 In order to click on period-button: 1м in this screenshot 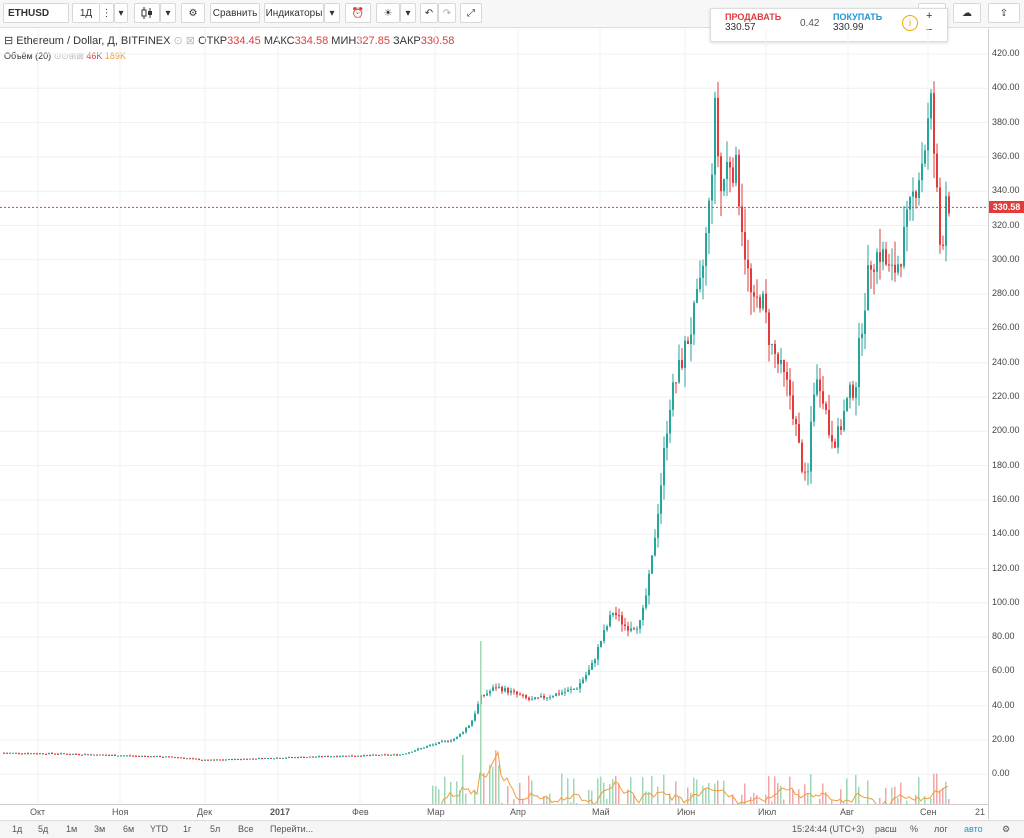, I will do `click(71, 829)`.